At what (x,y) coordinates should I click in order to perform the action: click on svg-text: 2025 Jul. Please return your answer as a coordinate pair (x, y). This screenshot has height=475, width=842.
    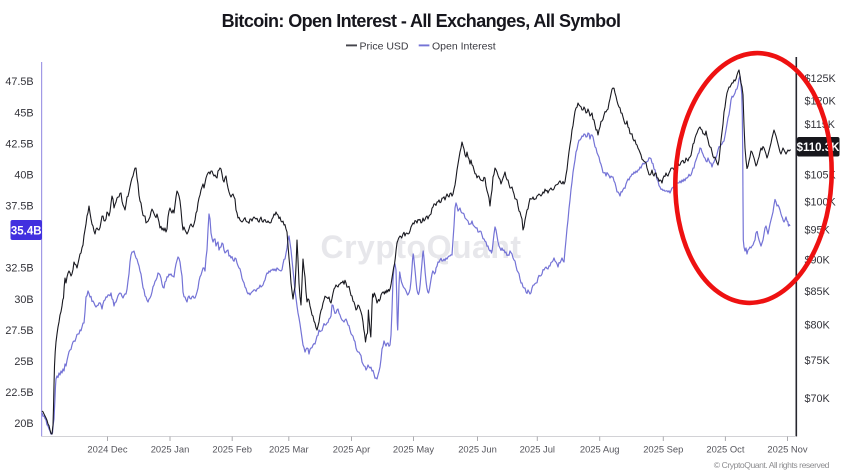
    Looking at the image, I should click on (537, 449).